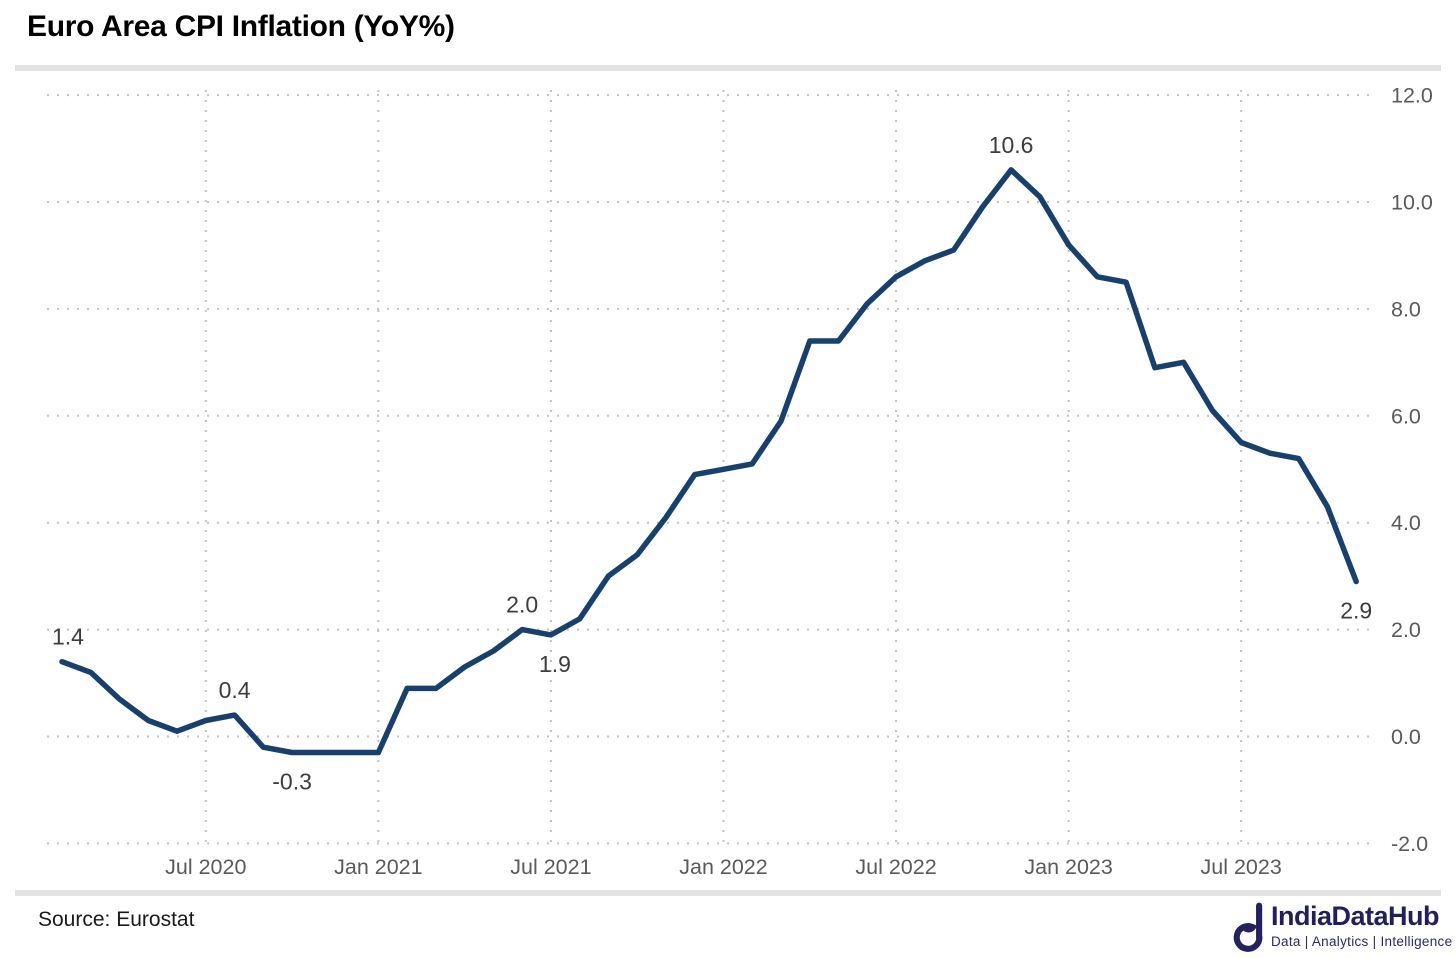  What do you see at coordinates (728, 68) in the screenshot?
I see `title-divider` at bounding box center [728, 68].